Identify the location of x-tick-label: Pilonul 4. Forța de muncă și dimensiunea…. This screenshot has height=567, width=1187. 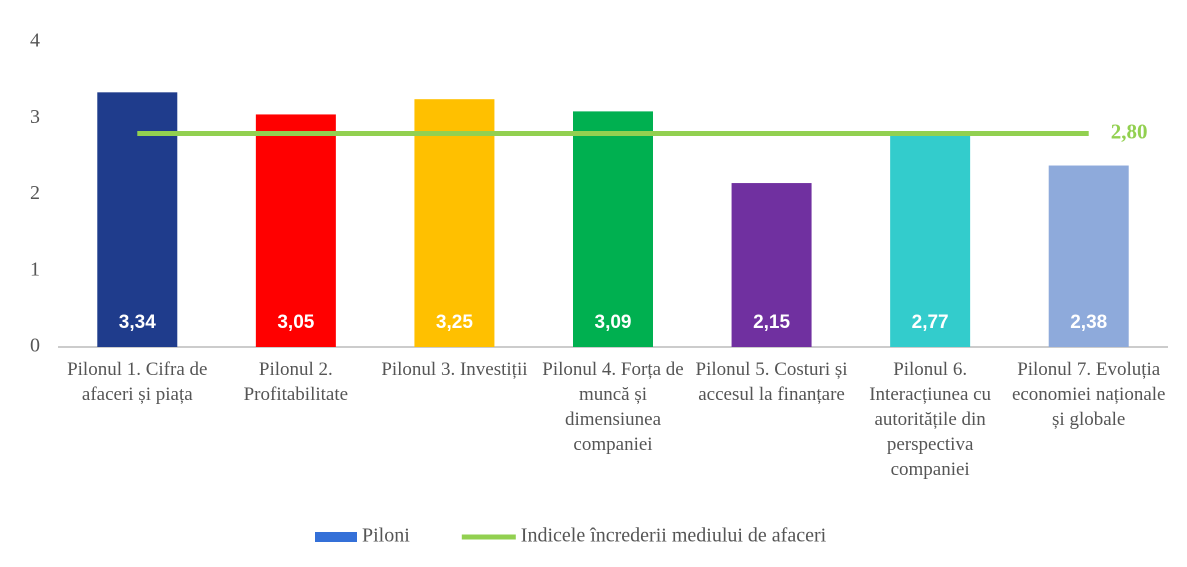
(613, 407).